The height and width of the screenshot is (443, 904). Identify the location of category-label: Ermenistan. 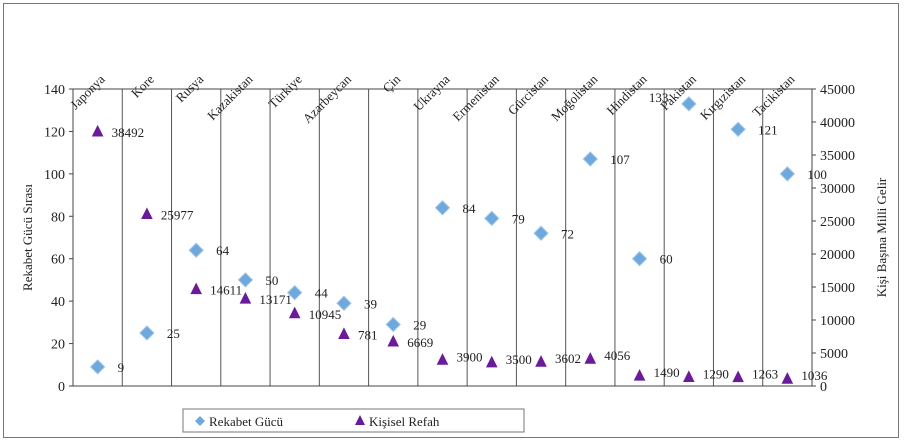
(475, 97).